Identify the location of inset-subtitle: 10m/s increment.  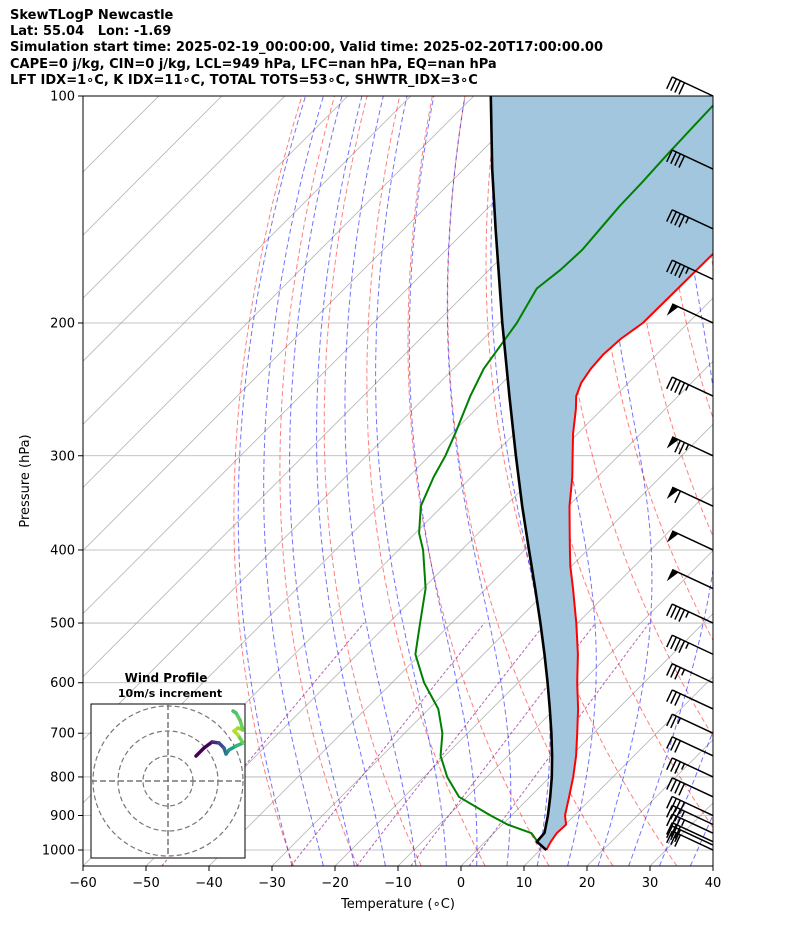
(170, 693).